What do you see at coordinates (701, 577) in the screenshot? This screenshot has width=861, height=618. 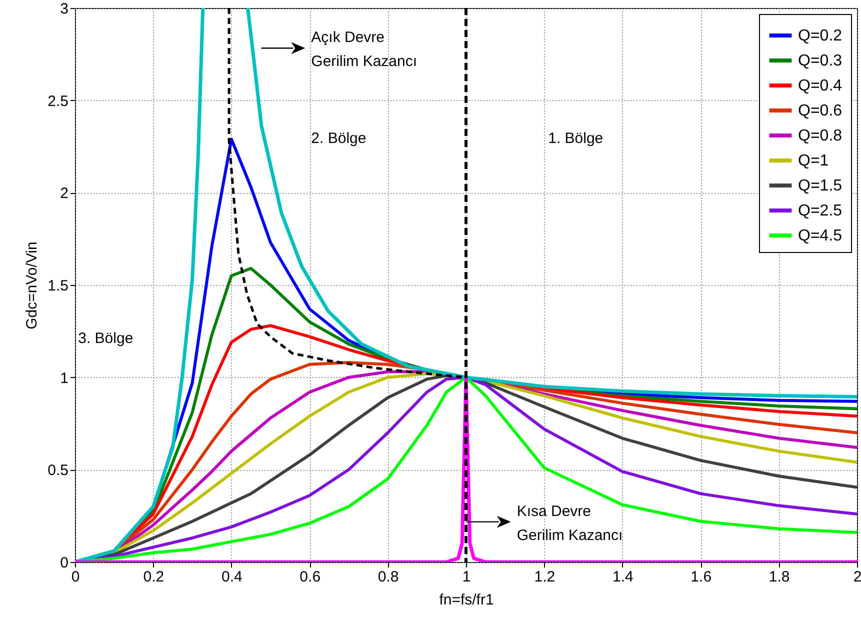 I see `x-tick-label: 1.6` at bounding box center [701, 577].